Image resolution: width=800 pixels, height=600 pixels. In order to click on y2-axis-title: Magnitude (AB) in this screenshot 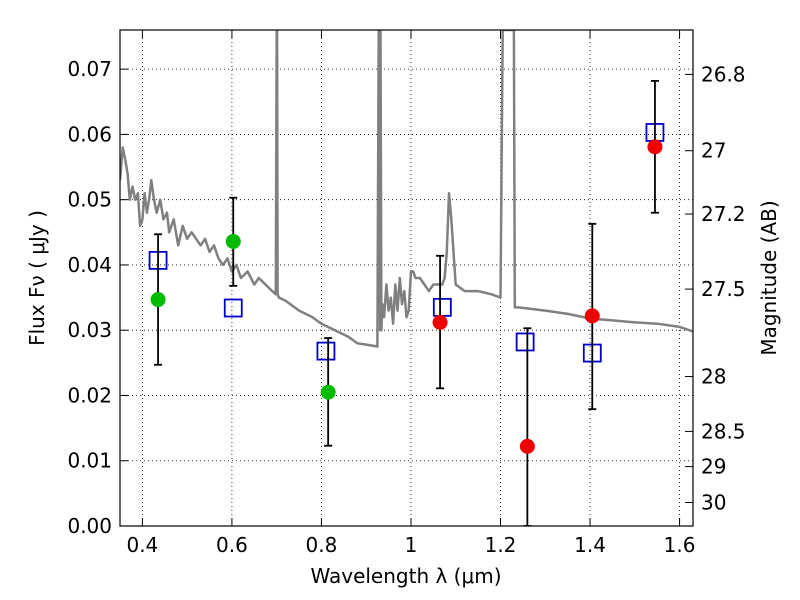, I will do `click(769, 277)`.